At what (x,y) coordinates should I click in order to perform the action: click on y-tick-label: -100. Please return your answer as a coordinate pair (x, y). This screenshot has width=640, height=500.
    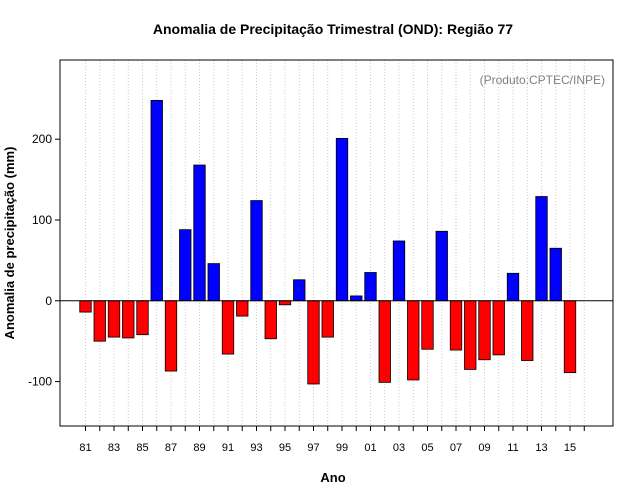
    Looking at the image, I should click on (40, 382).